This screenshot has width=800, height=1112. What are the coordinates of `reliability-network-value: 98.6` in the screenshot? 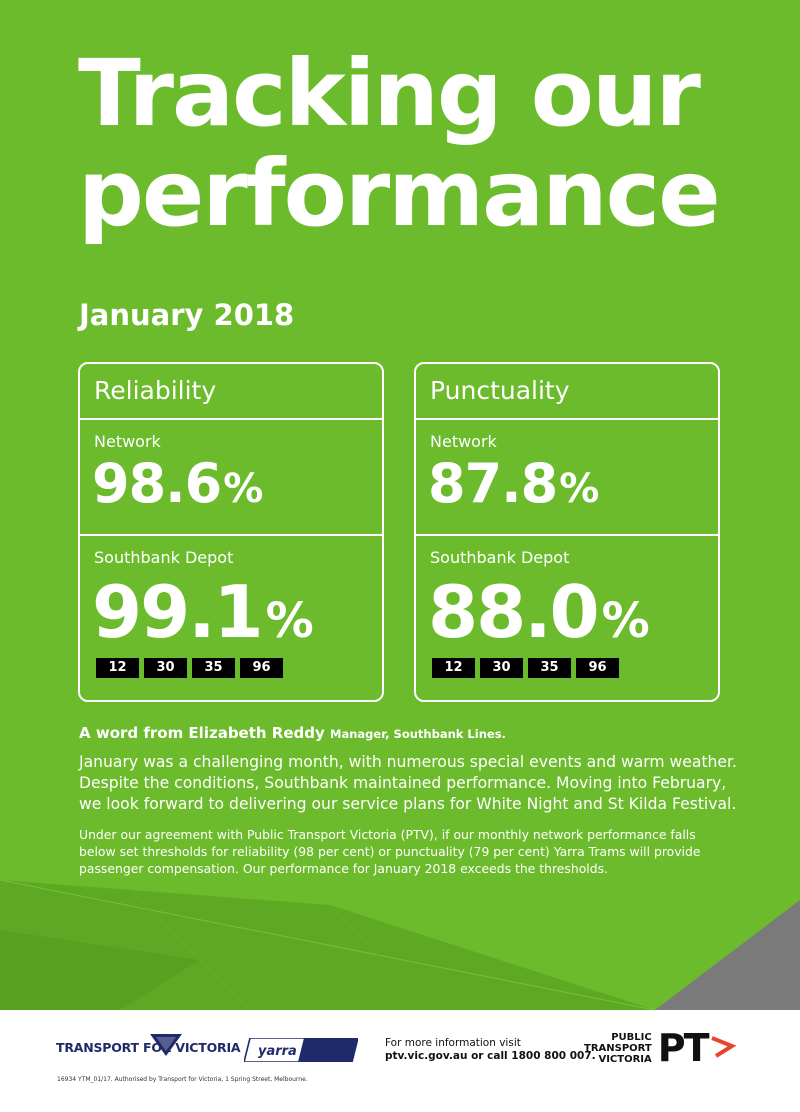 It's located at (157, 483).